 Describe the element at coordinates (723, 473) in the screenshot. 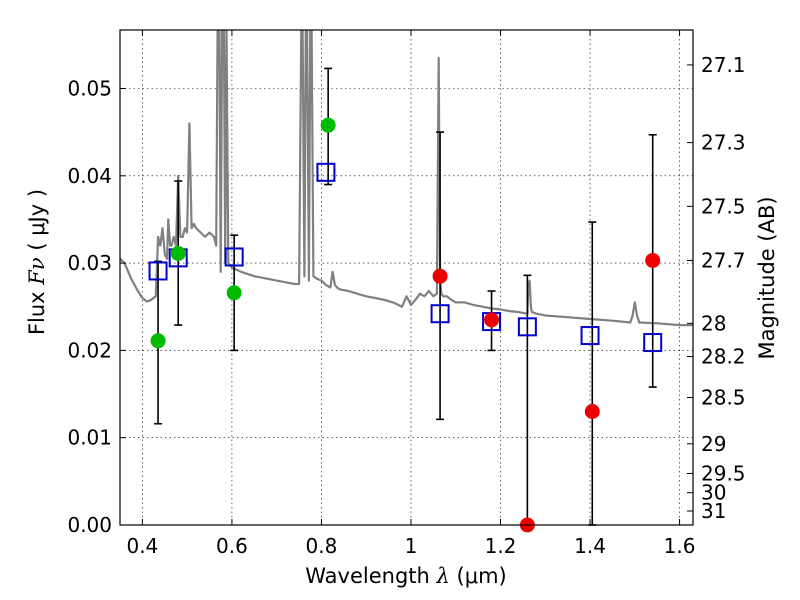

I see `y2-tick-label: 29.5` at that location.